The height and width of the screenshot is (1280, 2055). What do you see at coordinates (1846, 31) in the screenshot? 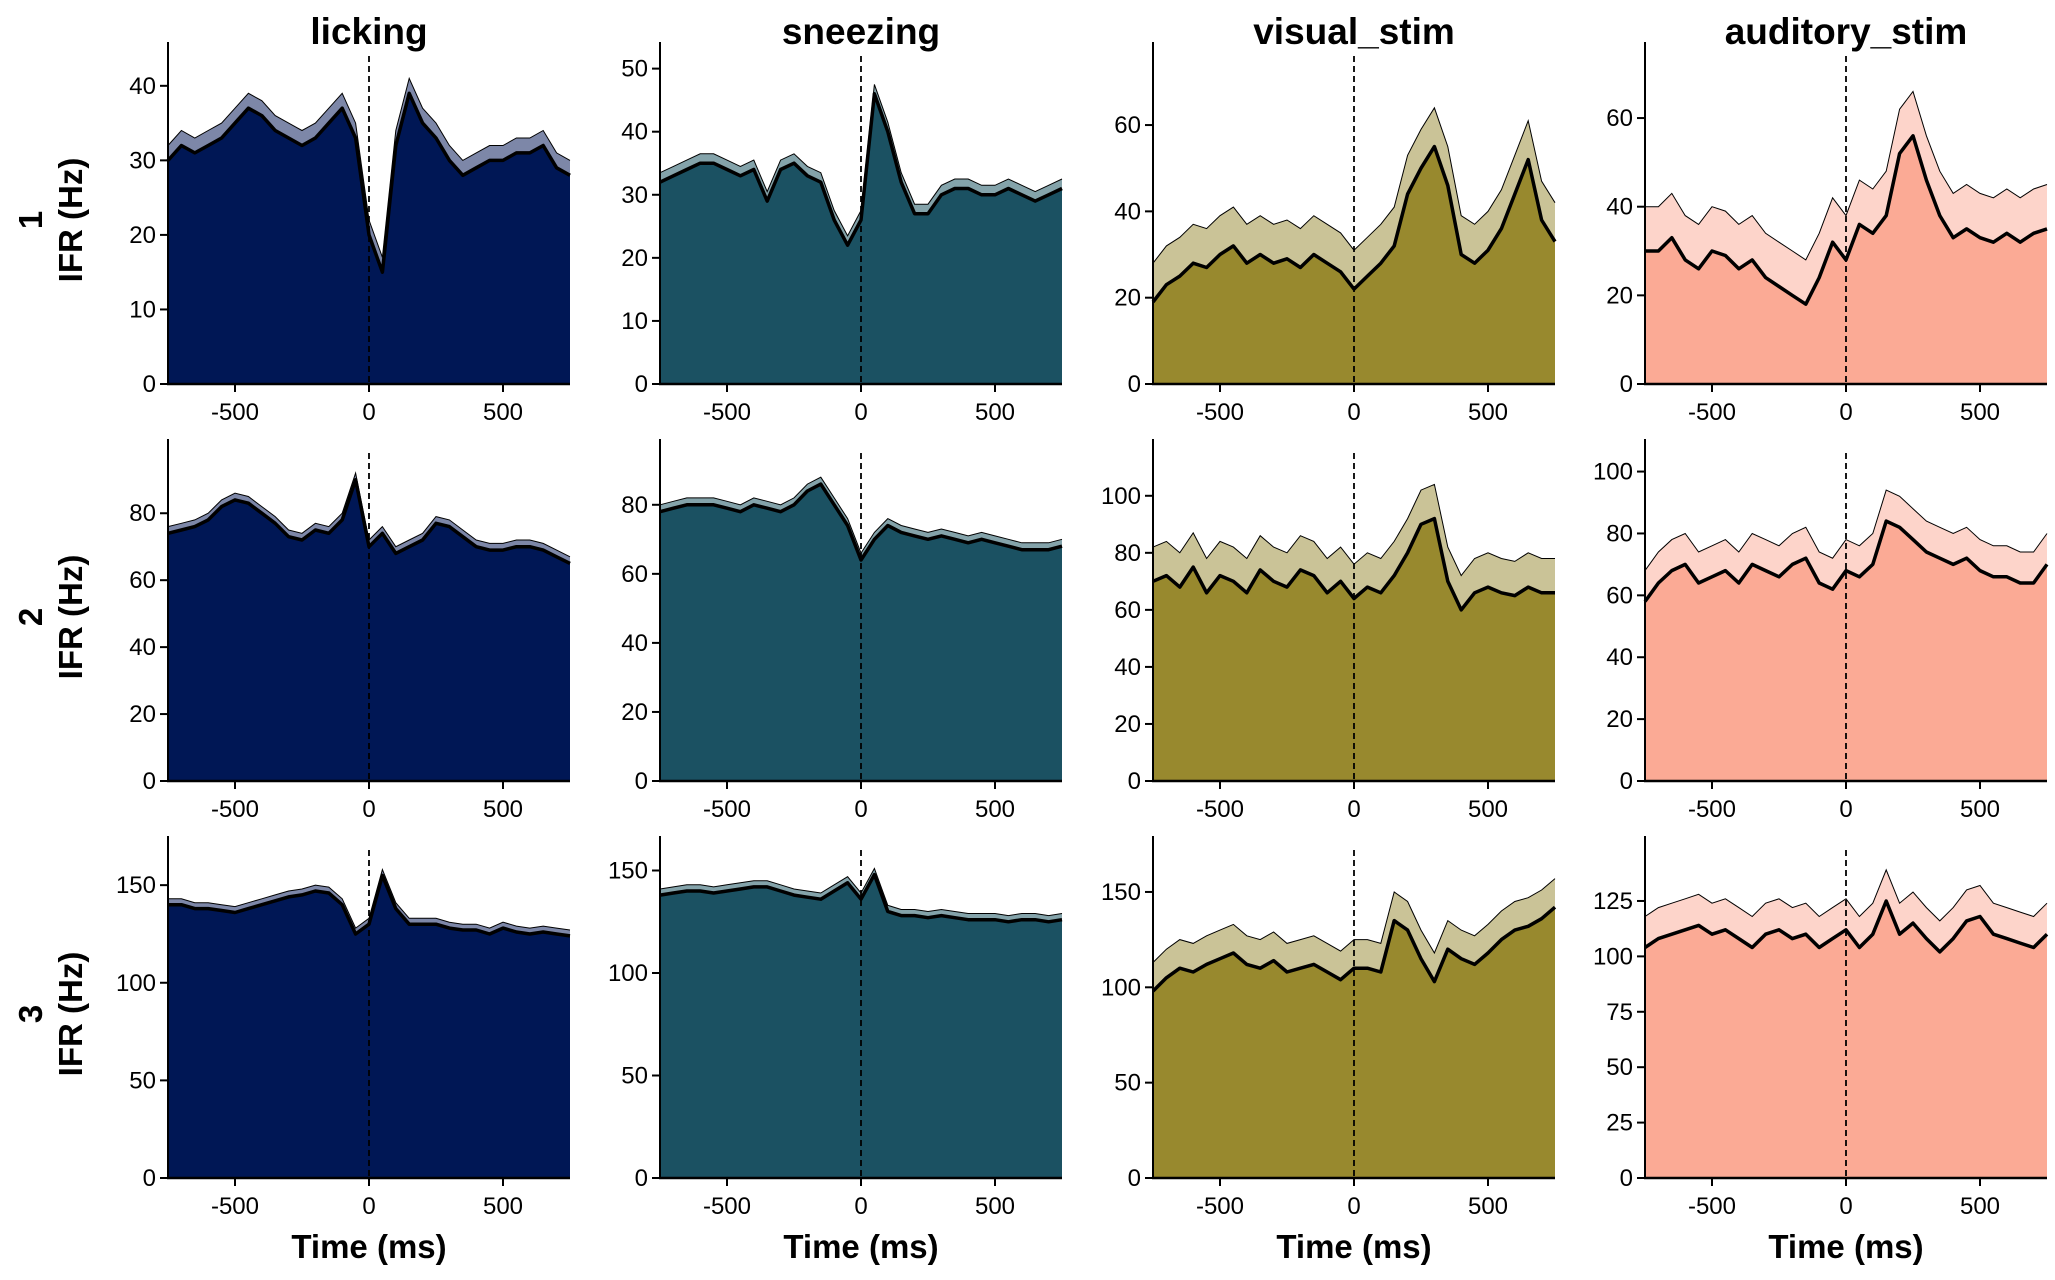
I see `column-title-auditory-stim: auditory_stim` at bounding box center [1846, 31].